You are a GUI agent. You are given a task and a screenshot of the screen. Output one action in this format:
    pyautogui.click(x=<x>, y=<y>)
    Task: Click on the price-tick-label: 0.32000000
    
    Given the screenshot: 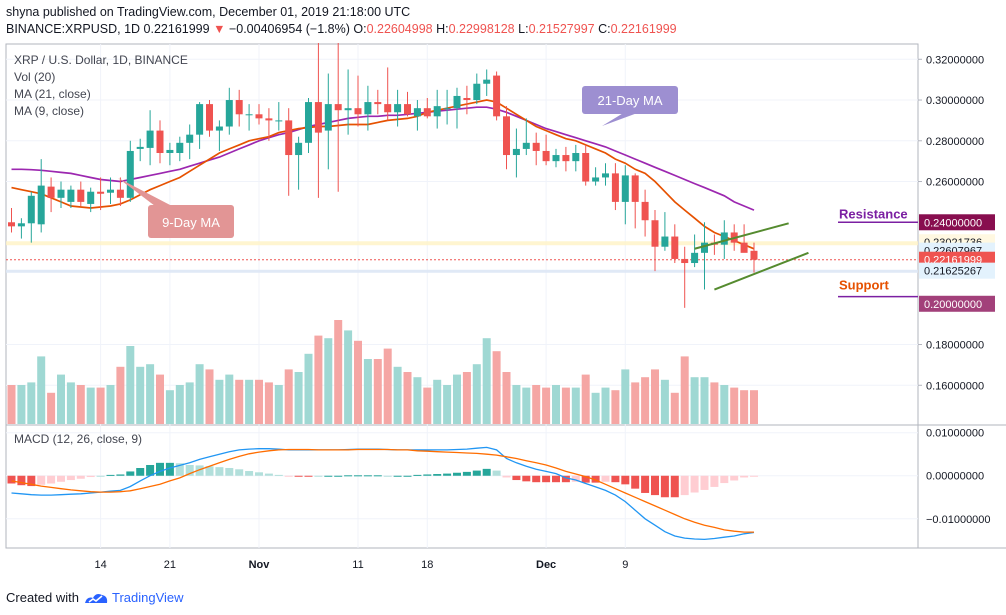 What is the action you would take?
    pyautogui.click(x=955, y=60)
    